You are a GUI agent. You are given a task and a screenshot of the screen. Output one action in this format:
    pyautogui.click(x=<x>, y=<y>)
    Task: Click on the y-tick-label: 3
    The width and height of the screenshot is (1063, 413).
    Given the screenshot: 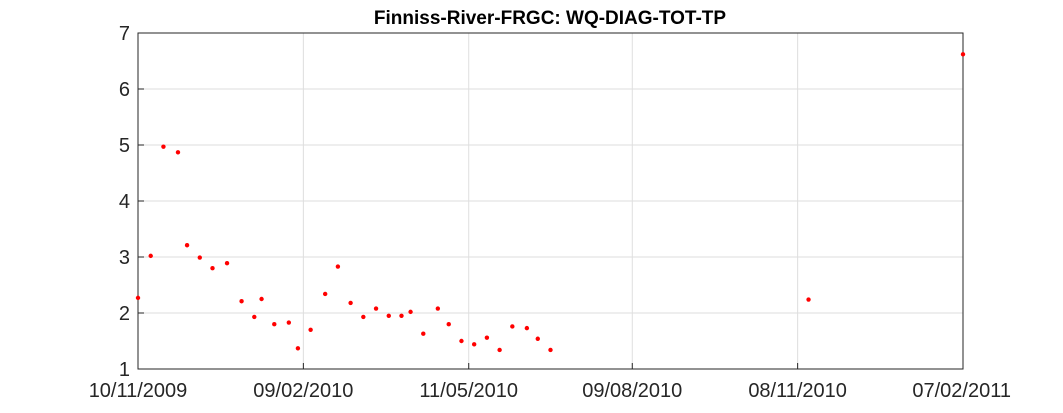 What is the action you would take?
    pyautogui.click(x=124, y=258)
    